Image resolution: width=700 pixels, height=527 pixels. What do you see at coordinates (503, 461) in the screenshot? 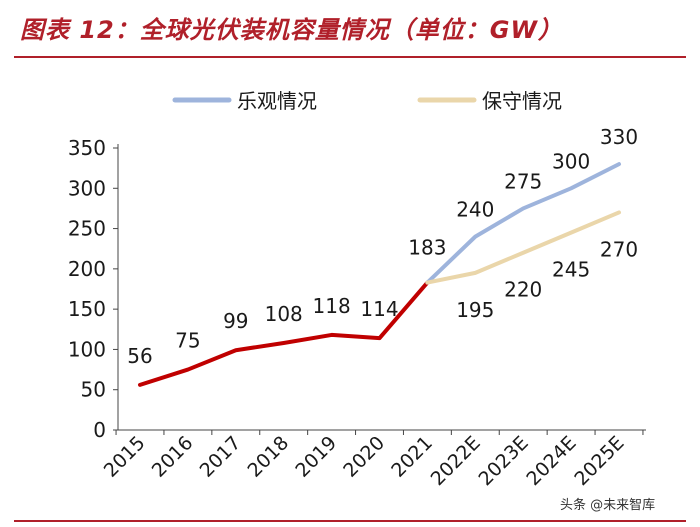
I see `x-tick-label: 2023E` at bounding box center [503, 461].